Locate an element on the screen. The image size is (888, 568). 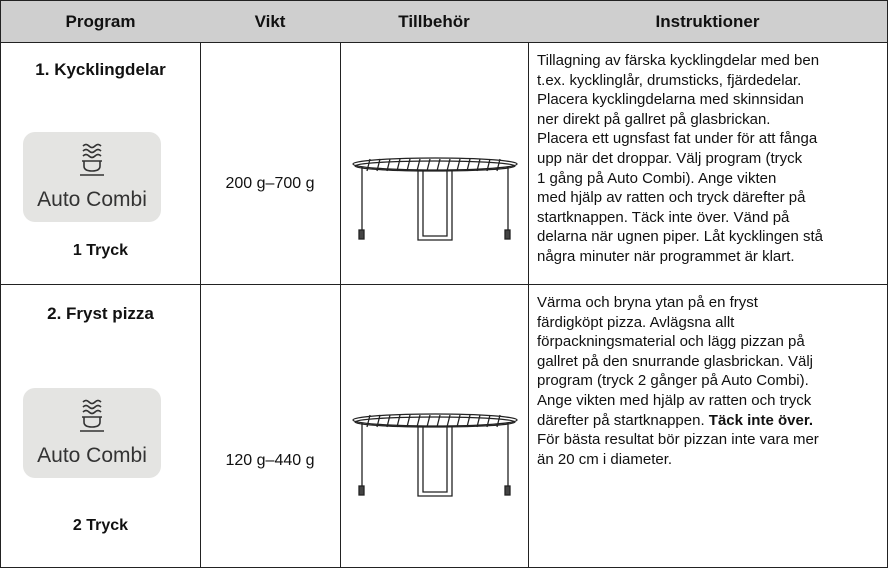
program-cell: 1. Kycklingdelar Auto Combi 1 Tryck is located at coordinates (100, 163).